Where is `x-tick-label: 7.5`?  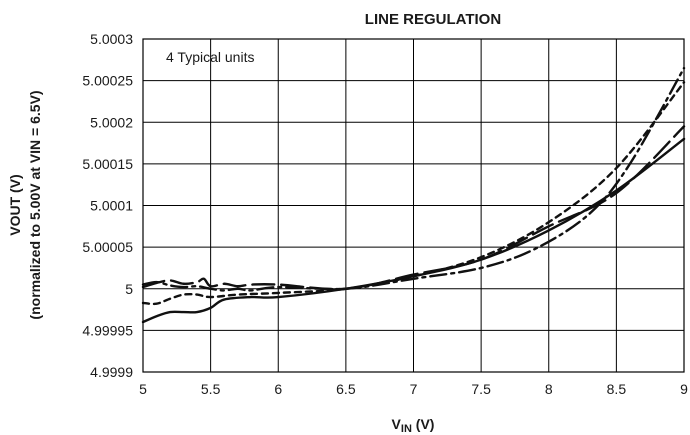 x-tick-label: 7.5 is located at coordinates (481, 389).